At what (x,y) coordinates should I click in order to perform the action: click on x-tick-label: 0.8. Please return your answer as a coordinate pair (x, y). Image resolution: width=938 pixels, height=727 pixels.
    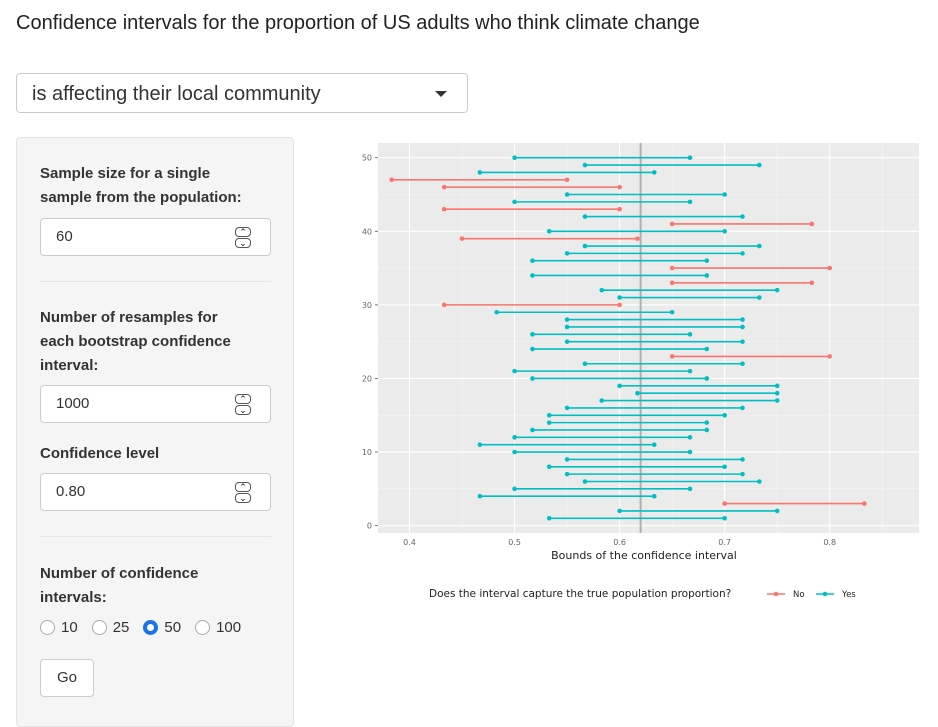
    Looking at the image, I should click on (829, 542).